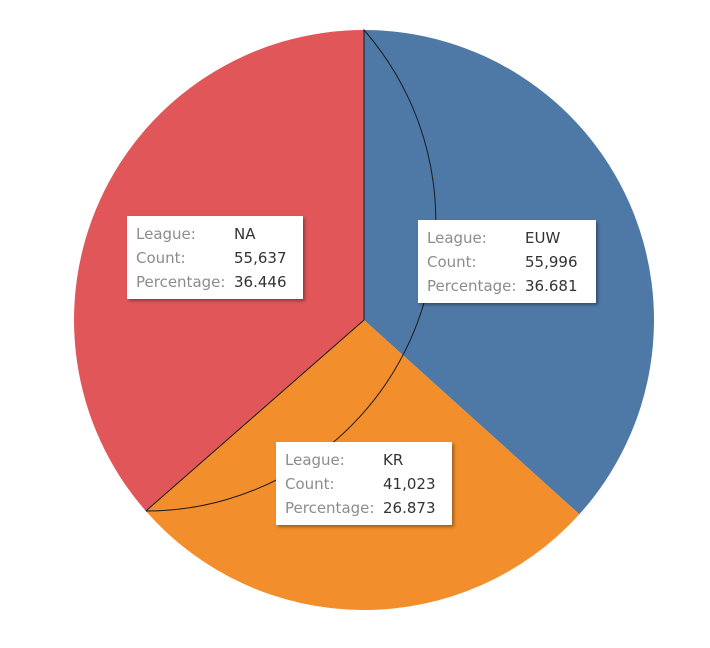 The image size is (710, 648). What do you see at coordinates (393, 460) in the screenshot?
I see `league-value: KR` at bounding box center [393, 460].